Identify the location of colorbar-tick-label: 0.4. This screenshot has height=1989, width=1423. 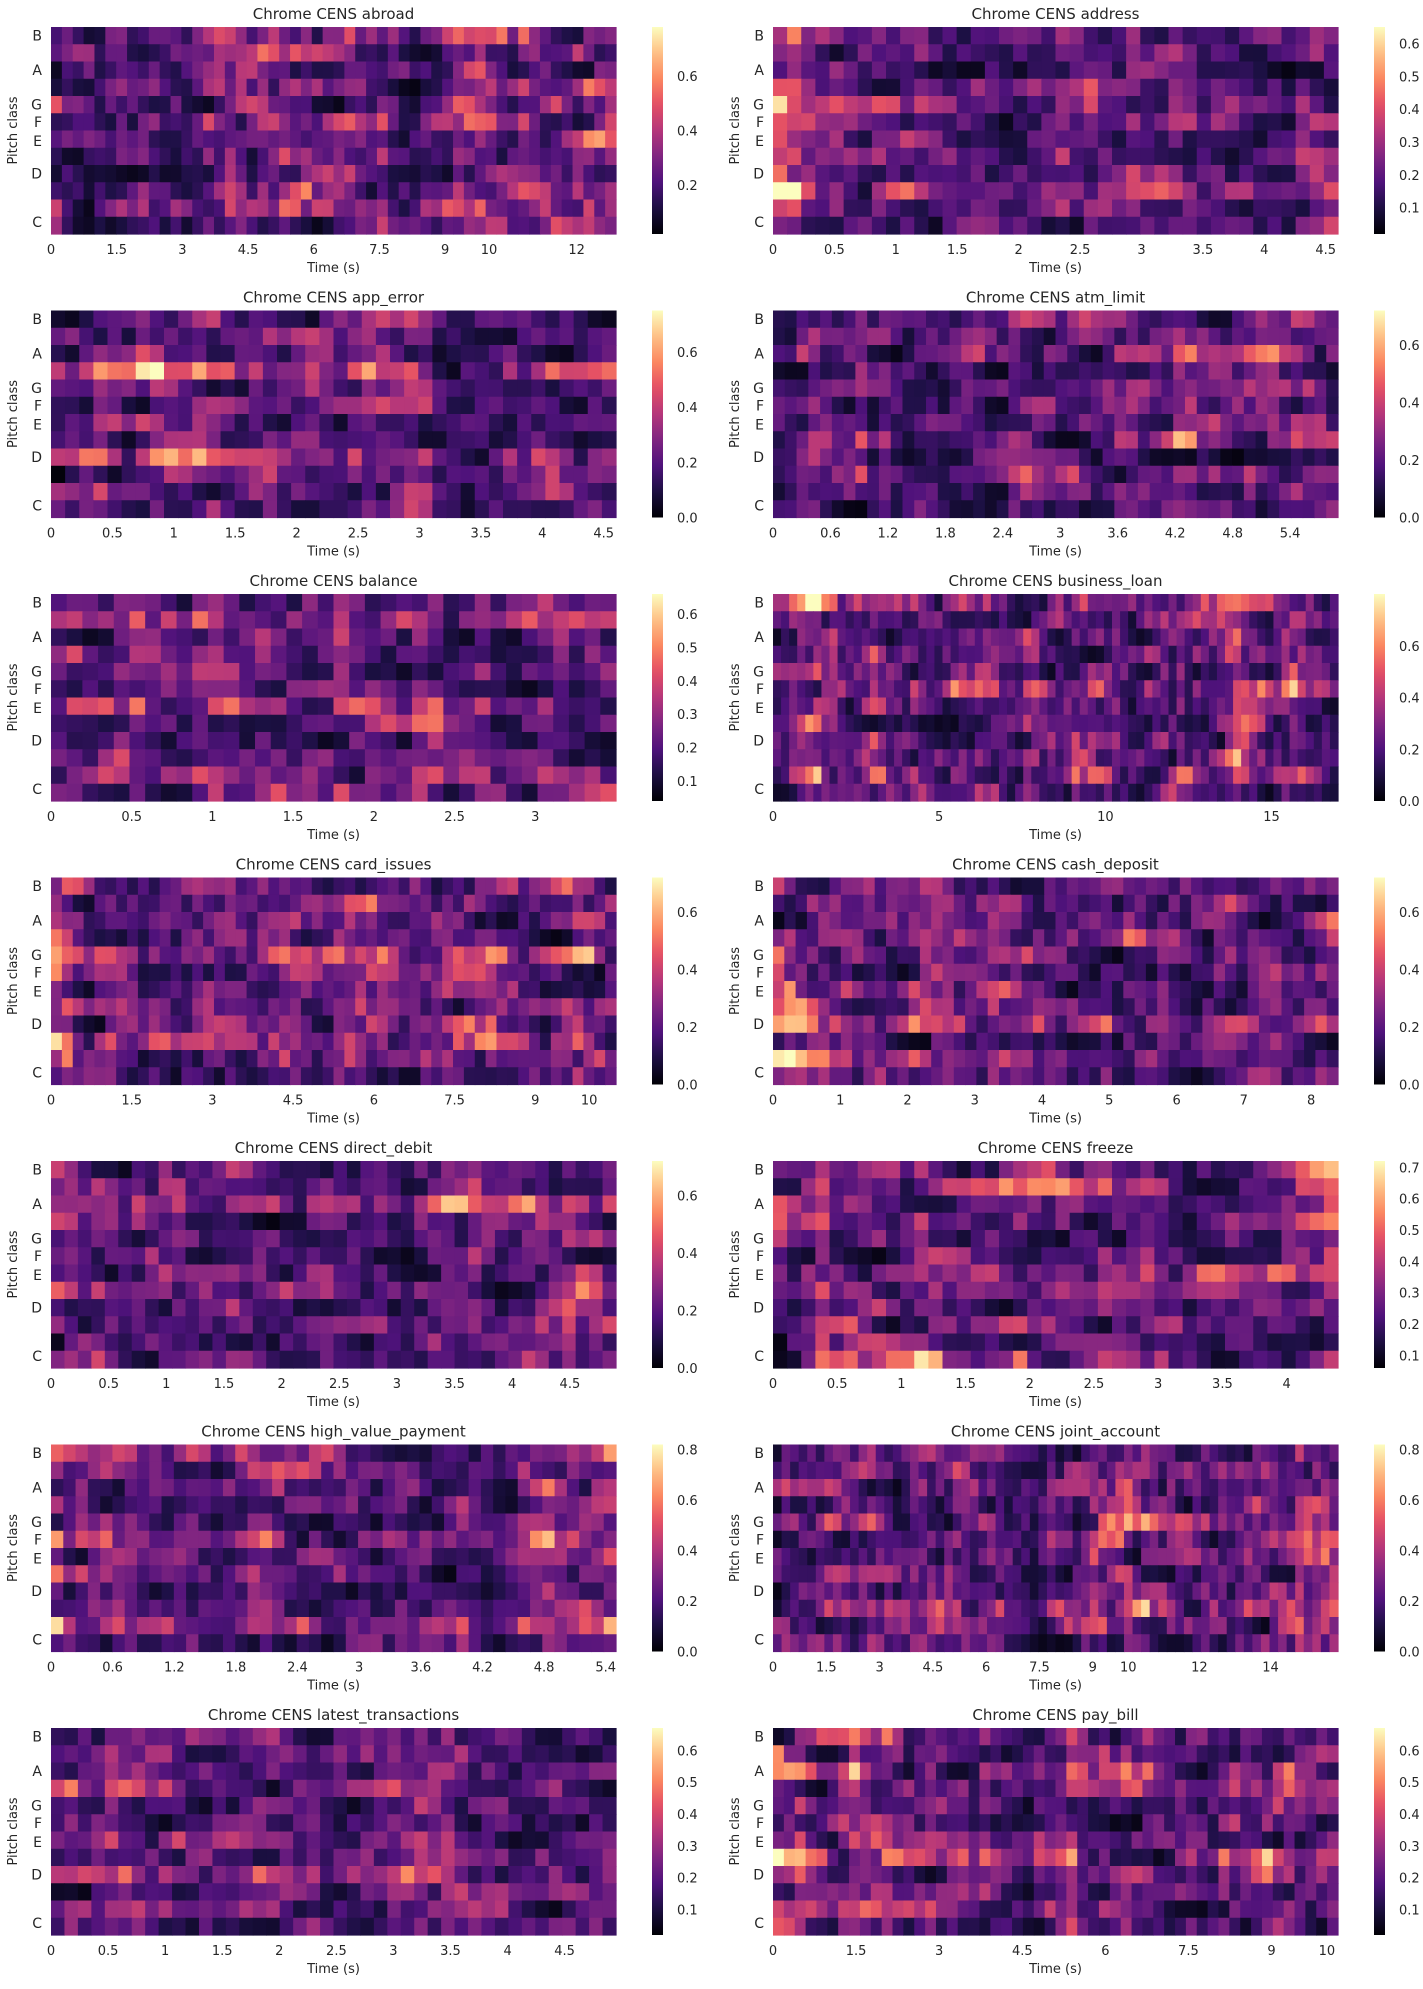
(1409, 971).